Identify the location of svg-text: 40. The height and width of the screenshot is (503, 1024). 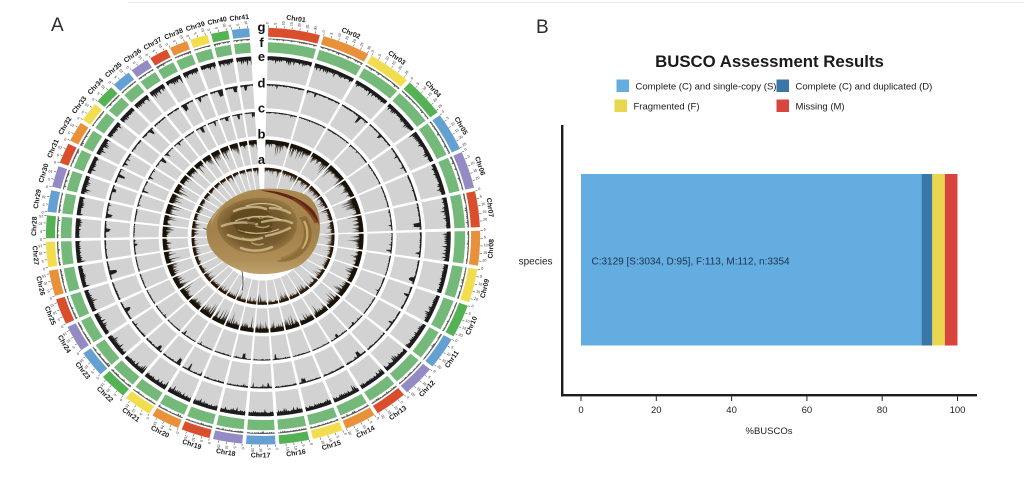
(731, 410).